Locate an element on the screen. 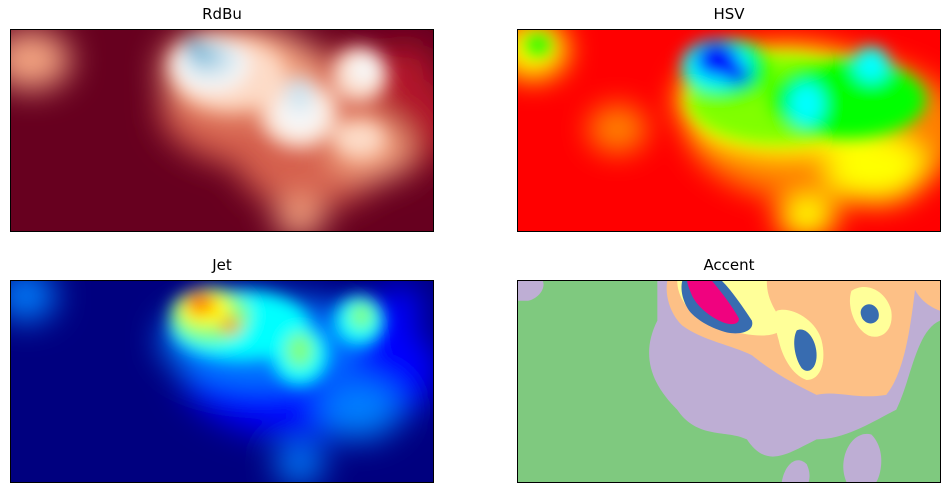 This screenshot has height=493, width=950. panel-title: RdBu is located at coordinates (222, 14).